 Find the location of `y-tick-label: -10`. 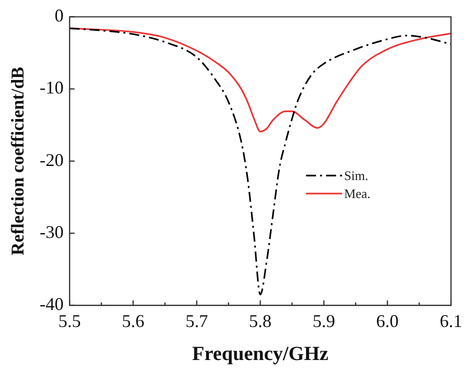

y-tick-label: -10 is located at coordinates (52, 88).